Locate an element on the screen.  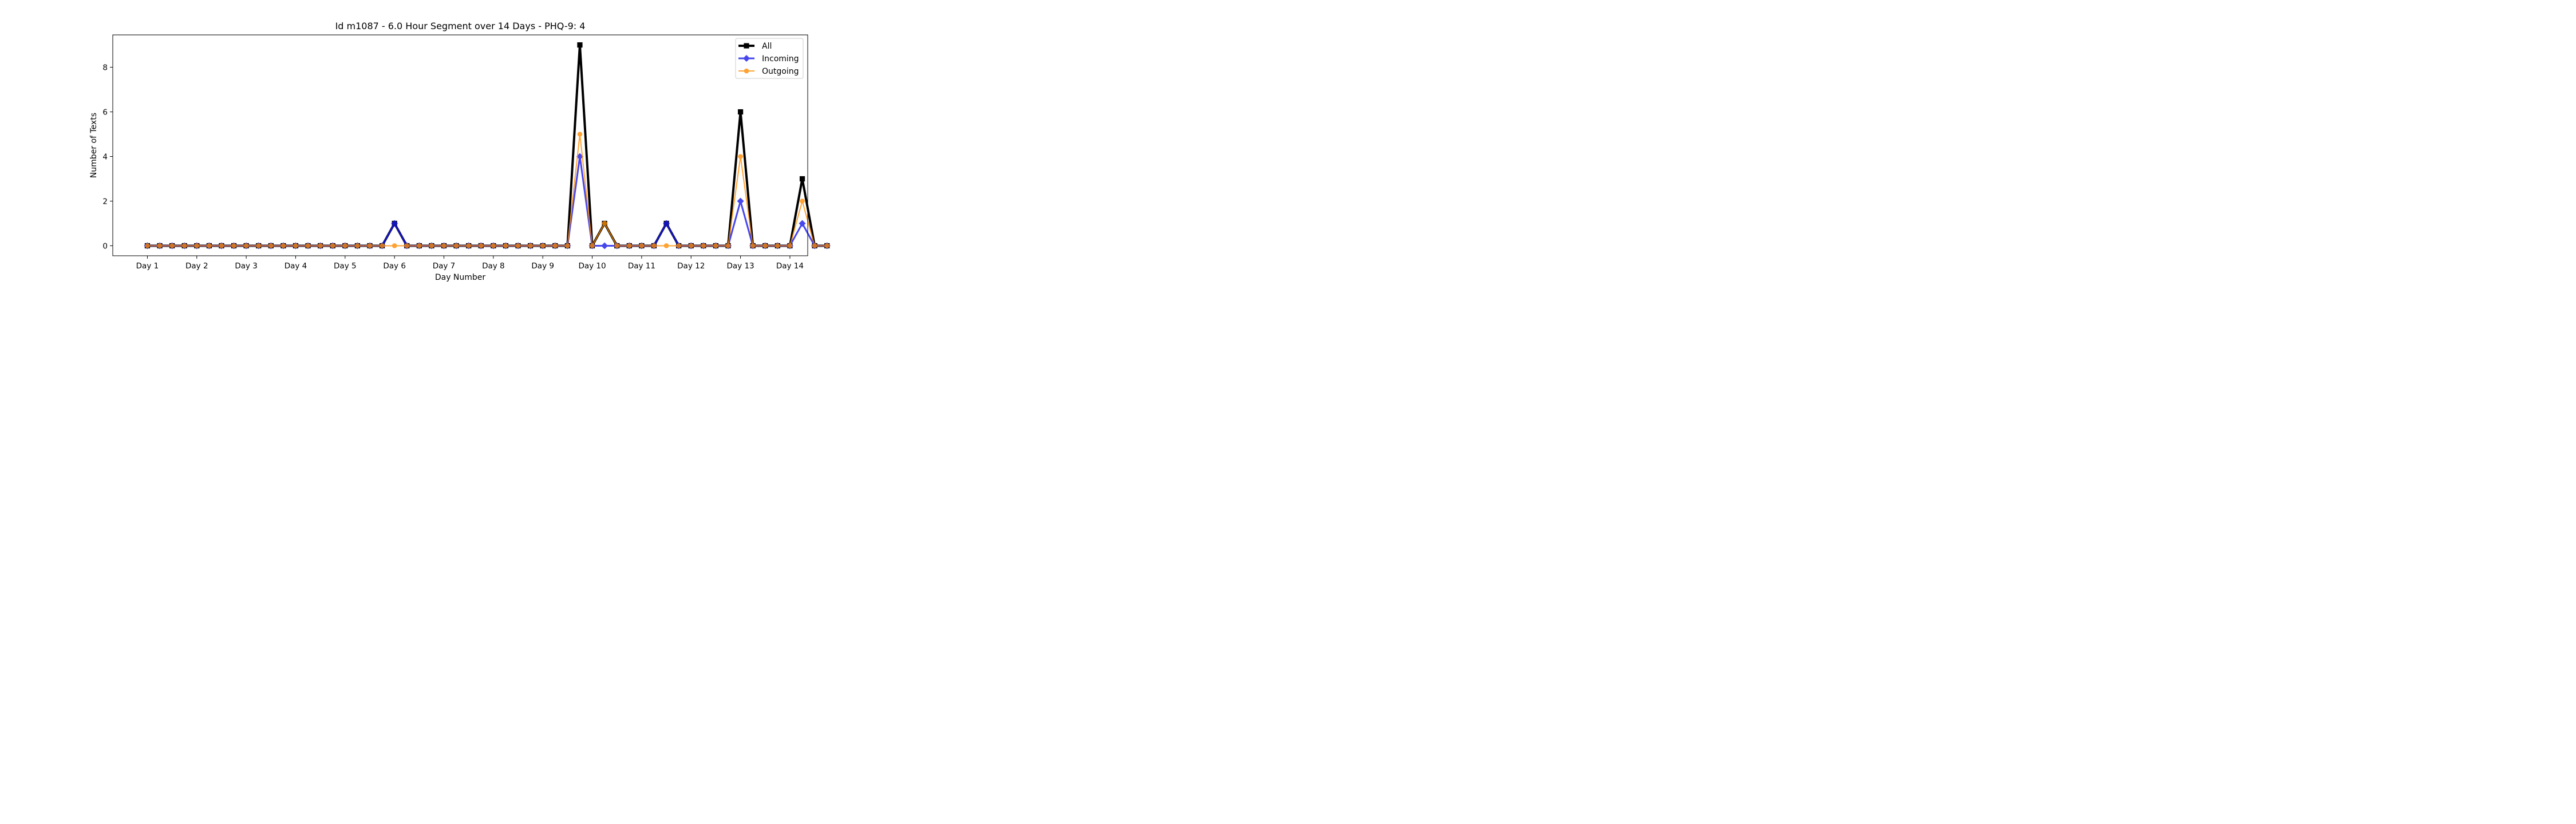
x-axis-label: Day Number is located at coordinates (460, 277).